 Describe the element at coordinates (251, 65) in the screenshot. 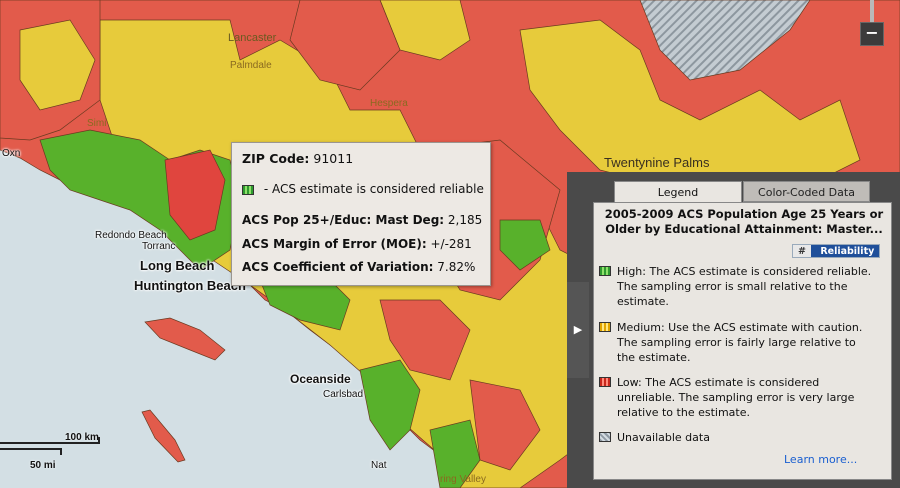

I see `place-label-palmdale: Palmdale` at that location.